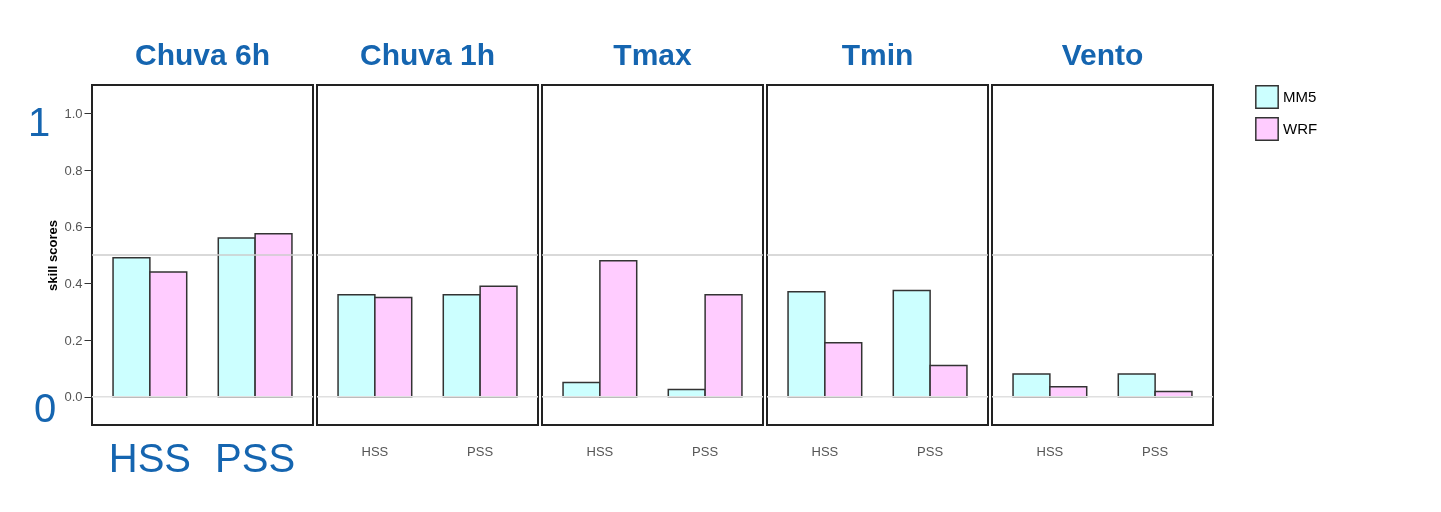  Describe the element at coordinates (202, 54) in the screenshot. I see `chart-title: Chuva 6h` at that location.